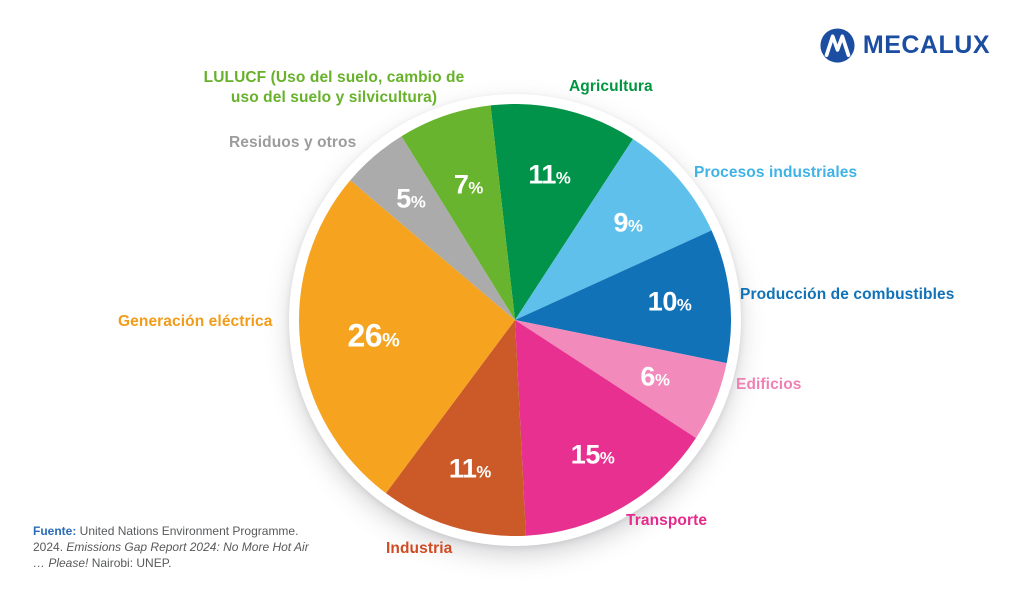 This screenshot has width=1024, height=594. What do you see at coordinates (769, 384) in the screenshot?
I see `slice-label-edificios: Edificios` at bounding box center [769, 384].